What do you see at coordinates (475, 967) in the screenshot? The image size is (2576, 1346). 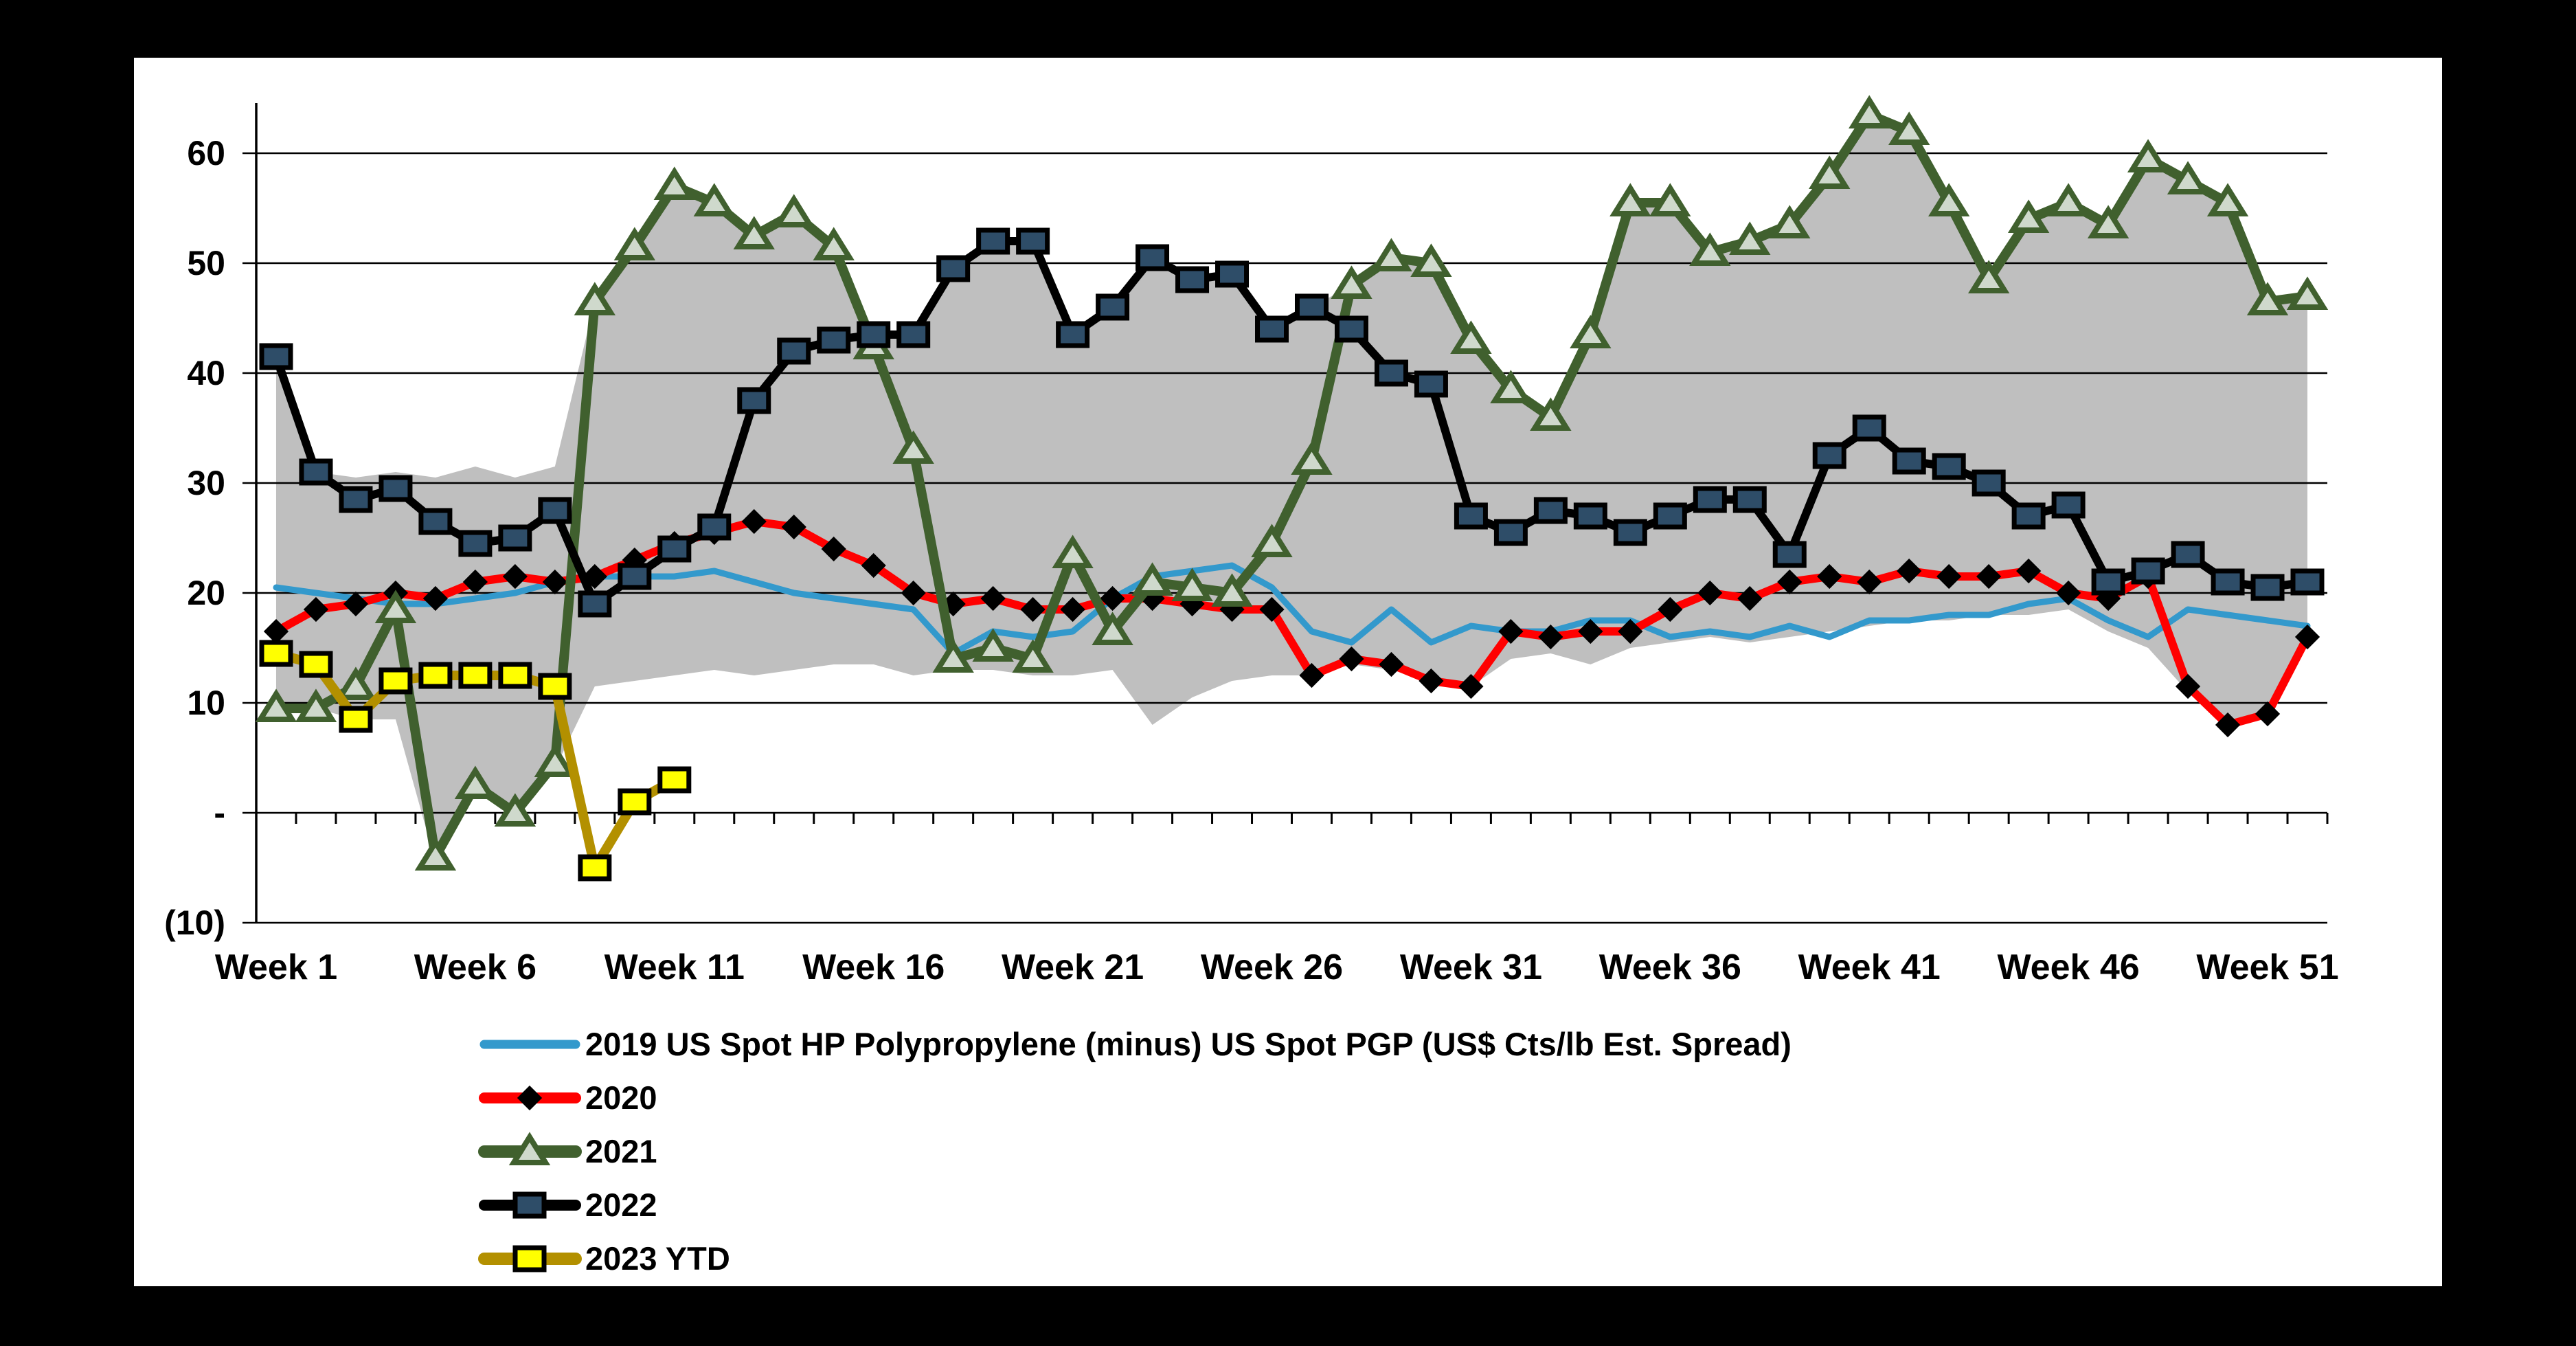 I see `x-tick-label: Week 6` at bounding box center [475, 967].